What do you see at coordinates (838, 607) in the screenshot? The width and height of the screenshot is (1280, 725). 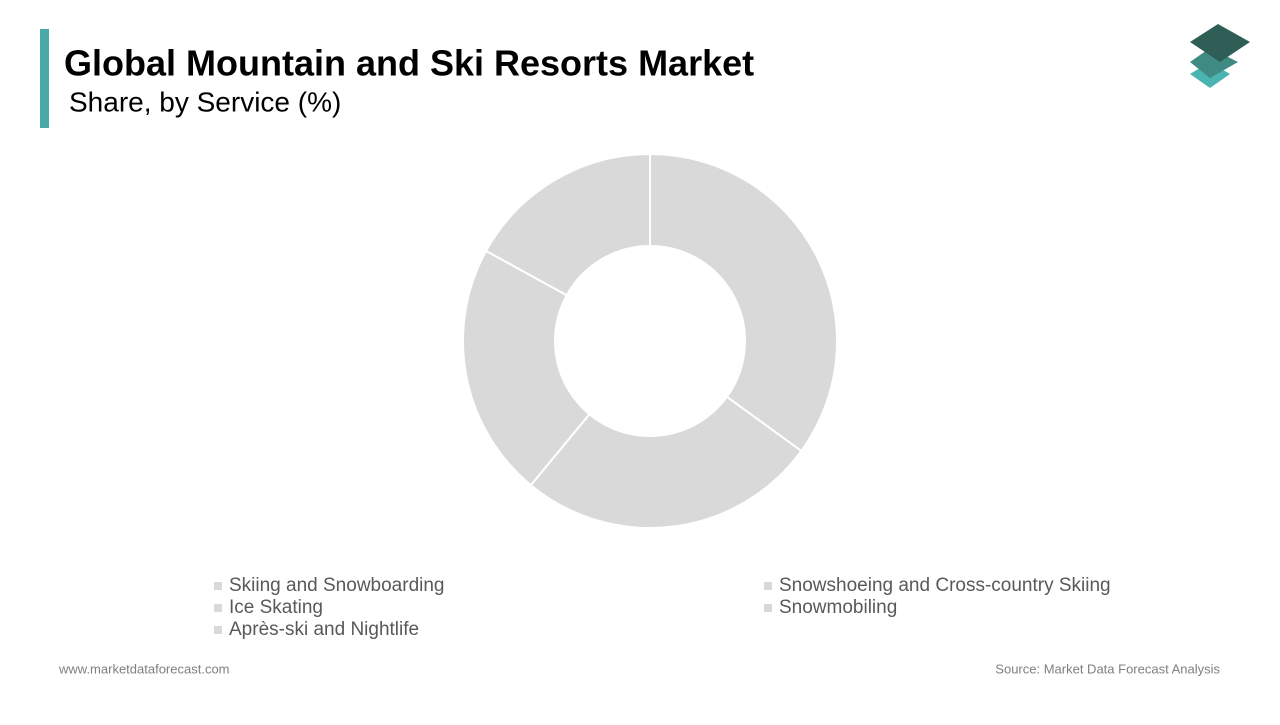 I see `legend-label: Snowmobiling` at bounding box center [838, 607].